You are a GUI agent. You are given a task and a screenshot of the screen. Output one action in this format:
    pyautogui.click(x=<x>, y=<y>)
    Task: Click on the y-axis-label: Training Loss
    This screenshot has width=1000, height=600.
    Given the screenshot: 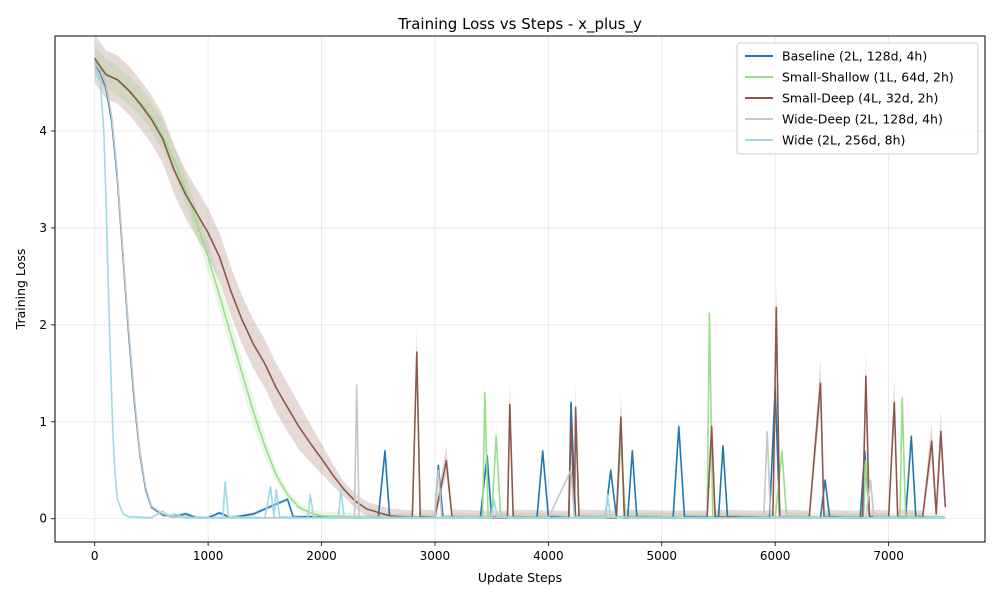 What is the action you would take?
    pyautogui.click(x=20, y=290)
    